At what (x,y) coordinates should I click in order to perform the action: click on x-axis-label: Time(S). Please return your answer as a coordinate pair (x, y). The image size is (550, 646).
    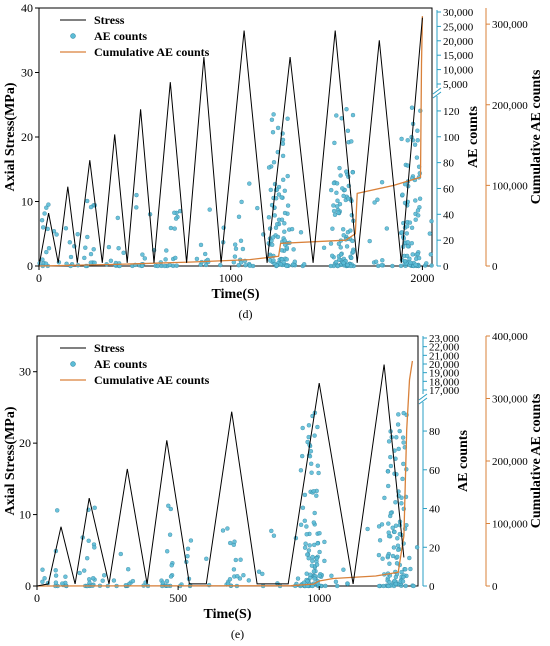
    Looking at the image, I should click on (236, 294).